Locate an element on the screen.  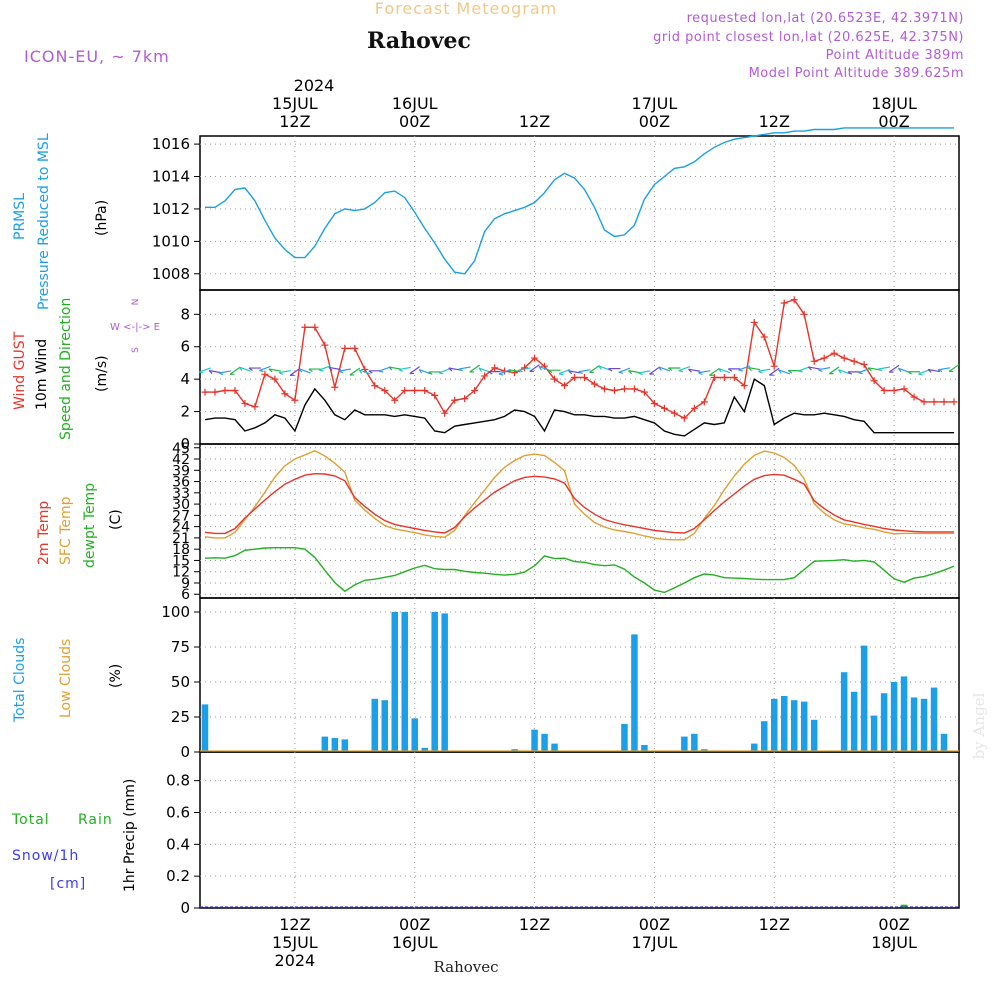
bottom-time-label: 12Z is located at coordinates (294, 924).